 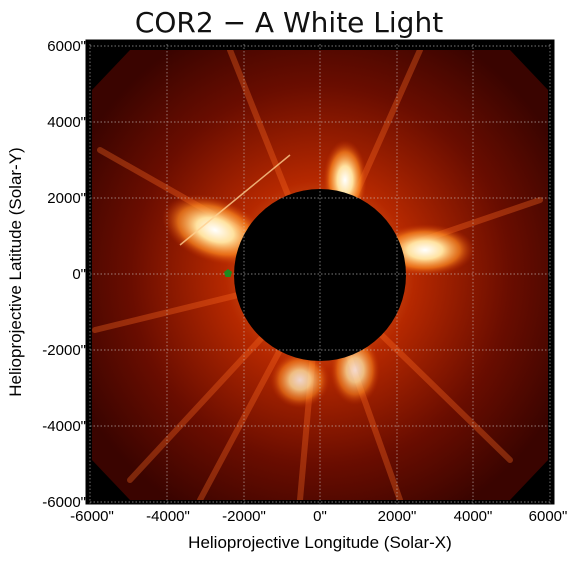 What do you see at coordinates (397, 516) in the screenshot?
I see `x-tick-label: 2000"` at bounding box center [397, 516].